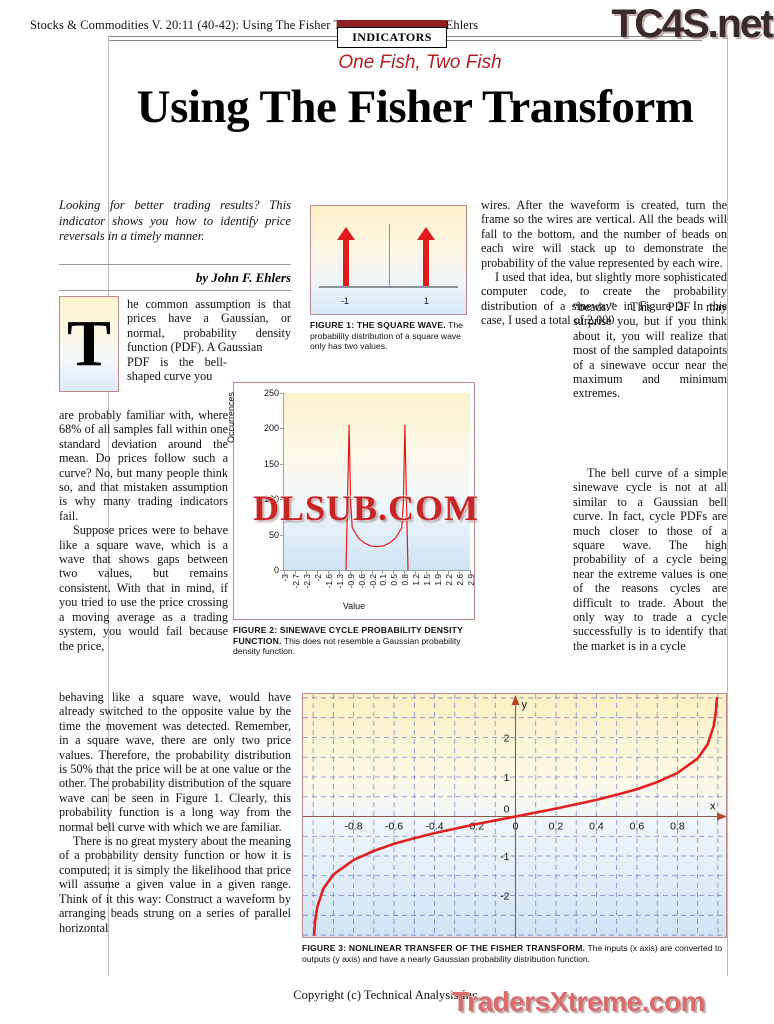  I want to click on figure-3-x-tick: 0.6, so click(637, 827).